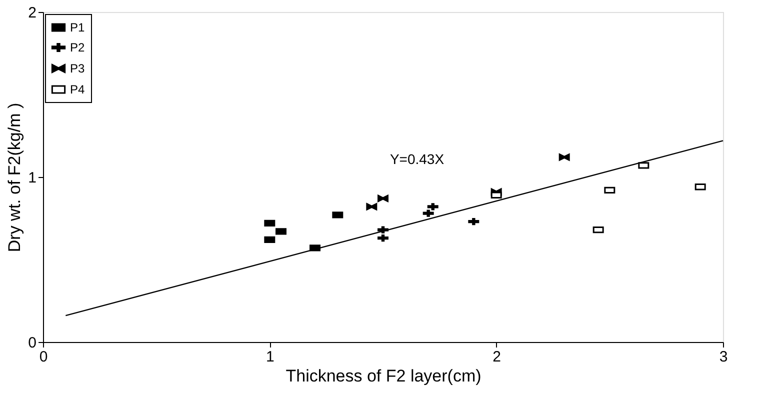  What do you see at coordinates (32, 13) in the screenshot?
I see `y-tick-label: 2` at bounding box center [32, 13].